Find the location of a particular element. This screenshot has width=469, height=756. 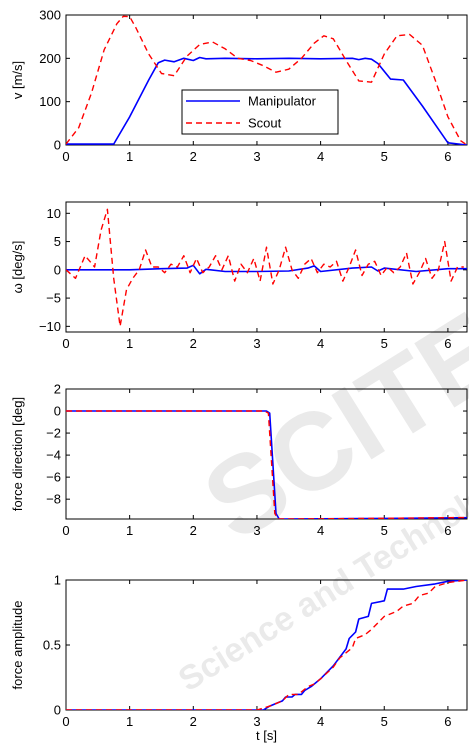

y-tick-label: 1 is located at coordinates (57, 580).